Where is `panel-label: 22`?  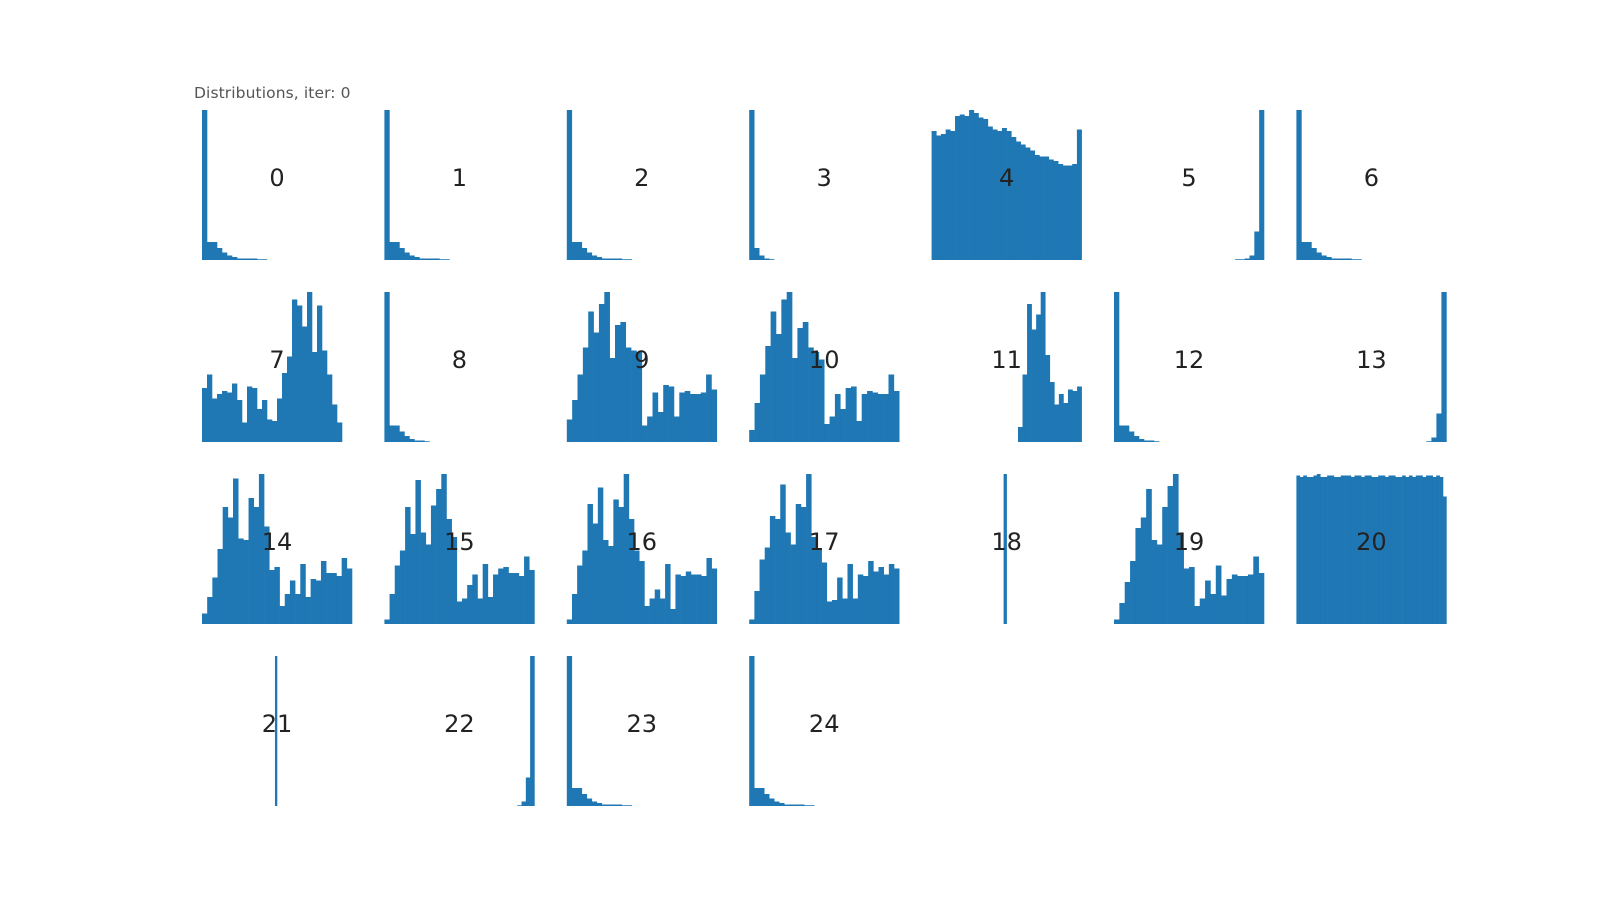 panel-label: 22 is located at coordinates (459, 724).